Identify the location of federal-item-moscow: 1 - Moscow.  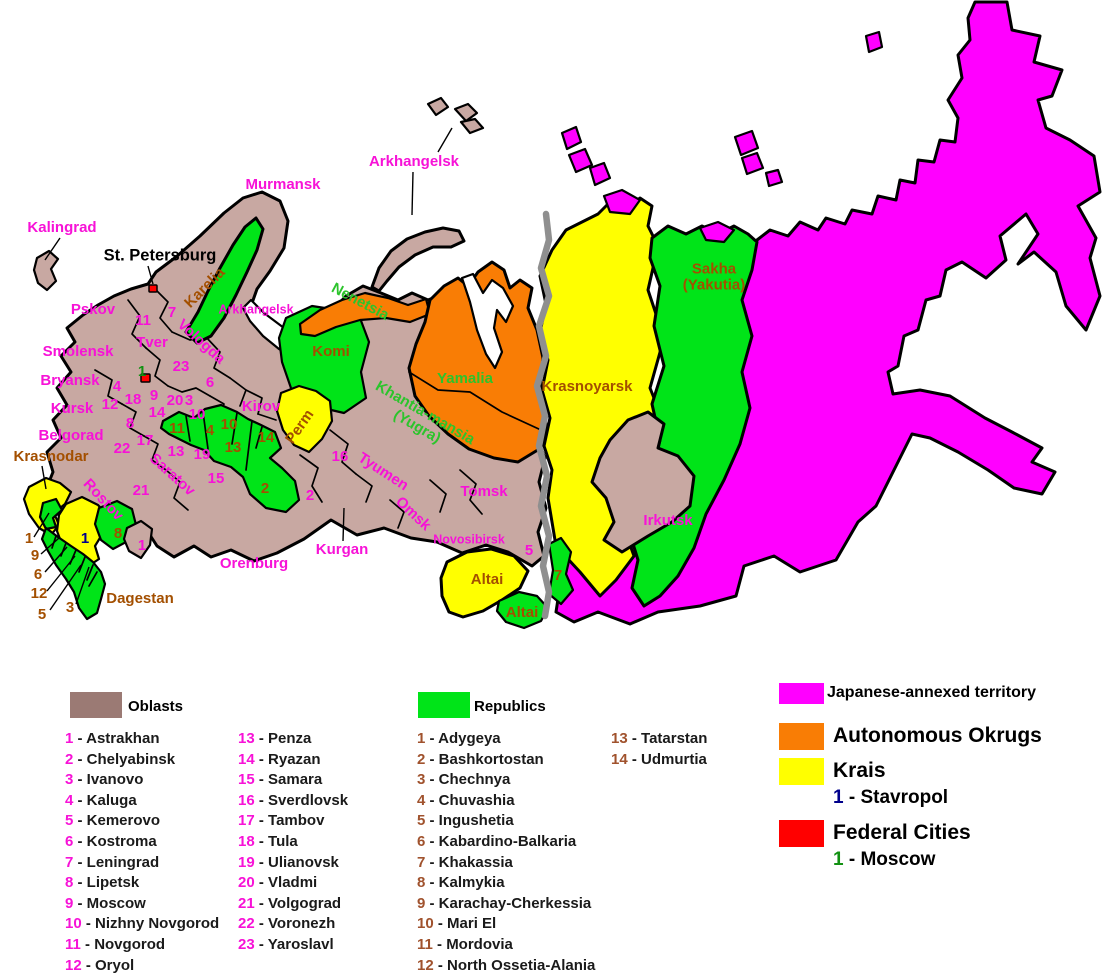
(884, 860).